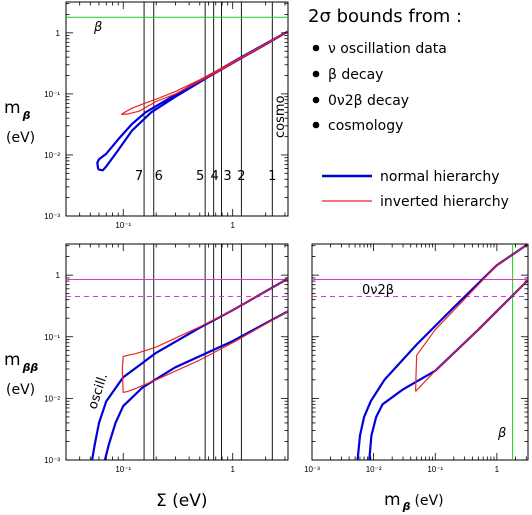 The width and height of the screenshot is (532, 515). What do you see at coordinates (241, 176) in the screenshot?
I see `cosmology-bound-number: 2` at bounding box center [241, 176].